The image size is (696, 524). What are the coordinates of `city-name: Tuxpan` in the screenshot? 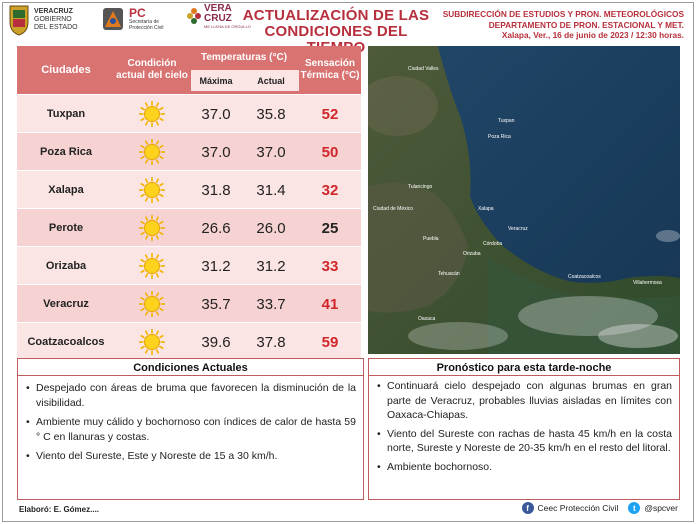 It's located at (66, 114).